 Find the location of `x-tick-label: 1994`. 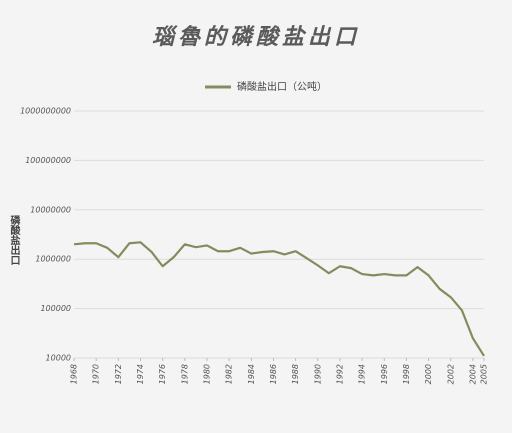

x-tick-label: 1994 is located at coordinates (362, 374).